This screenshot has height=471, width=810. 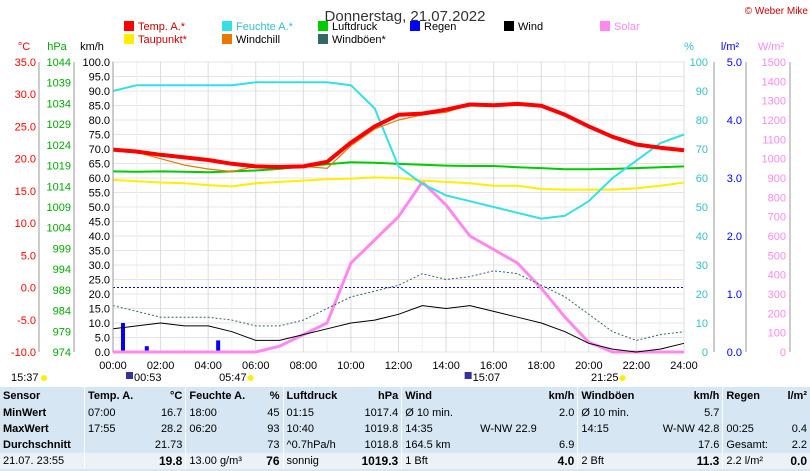 I want to click on pressure-tick-label: 1014, so click(x=59, y=187).